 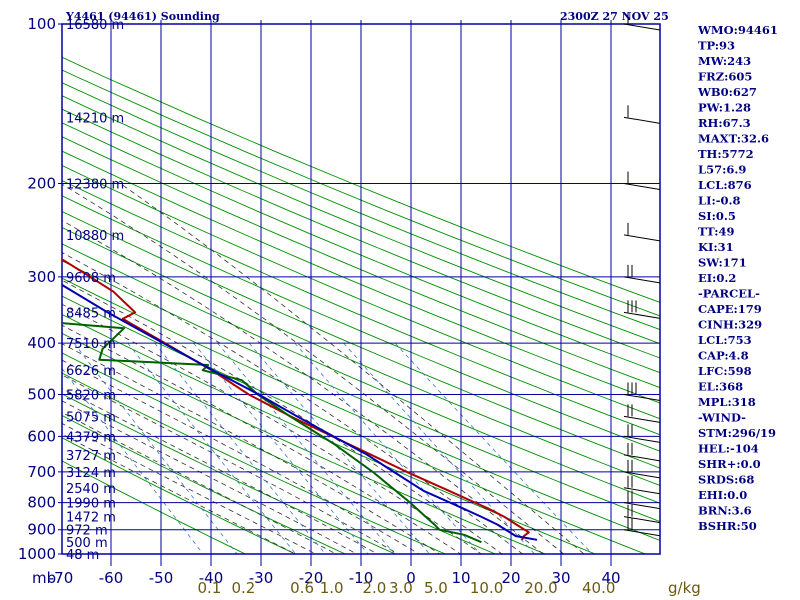 I want to click on mixing-ratio-tick-label: 10.0, so click(x=486, y=588).